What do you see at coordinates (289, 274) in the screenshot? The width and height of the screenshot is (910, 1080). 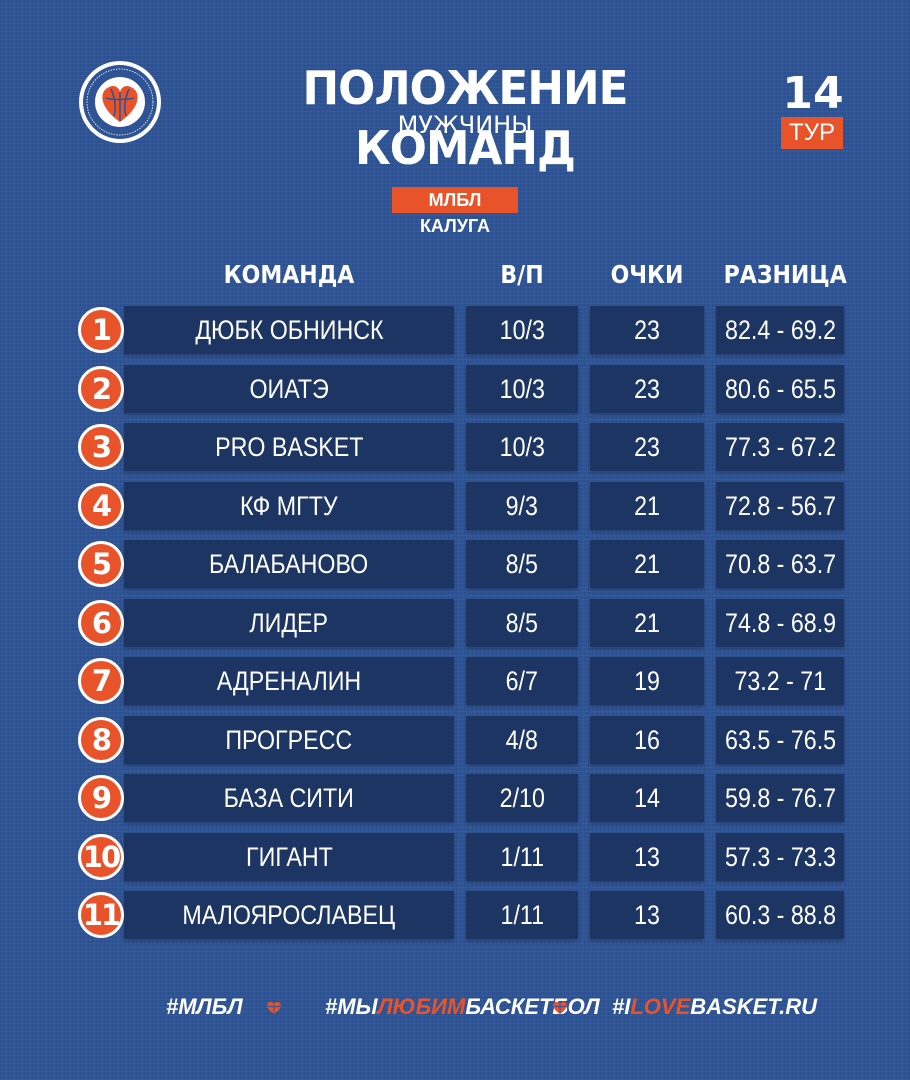 I see `header-team: КОМАНДА` at bounding box center [289, 274].